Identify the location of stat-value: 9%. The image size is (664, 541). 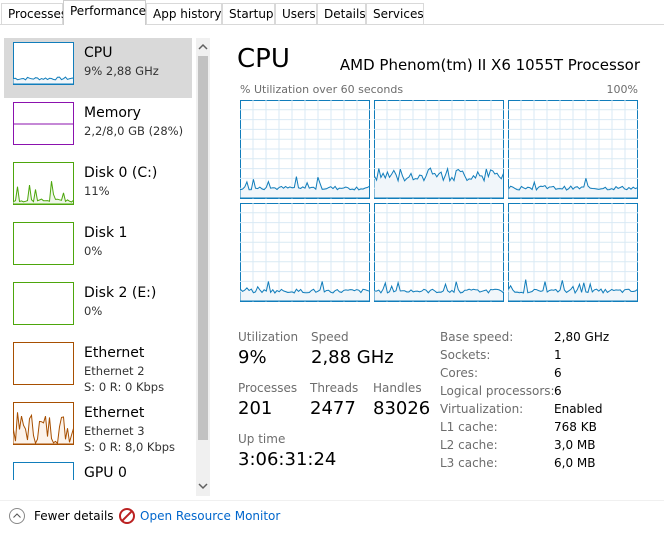
(252, 357).